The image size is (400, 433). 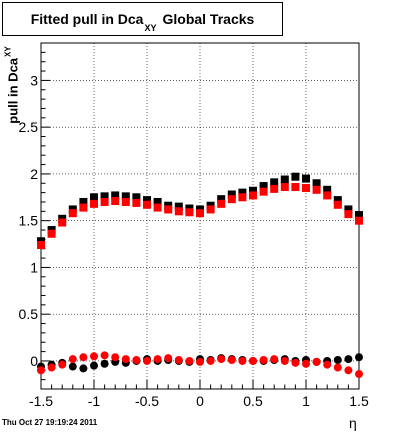 What do you see at coordinates (34, 267) in the screenshot?
I see `y-tick-label: 1` at bounding box center [34, 267].